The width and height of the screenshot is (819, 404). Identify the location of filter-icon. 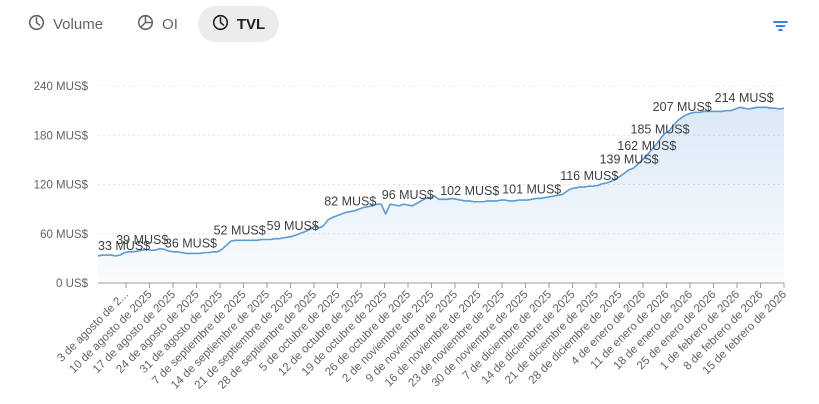
(780, 26).